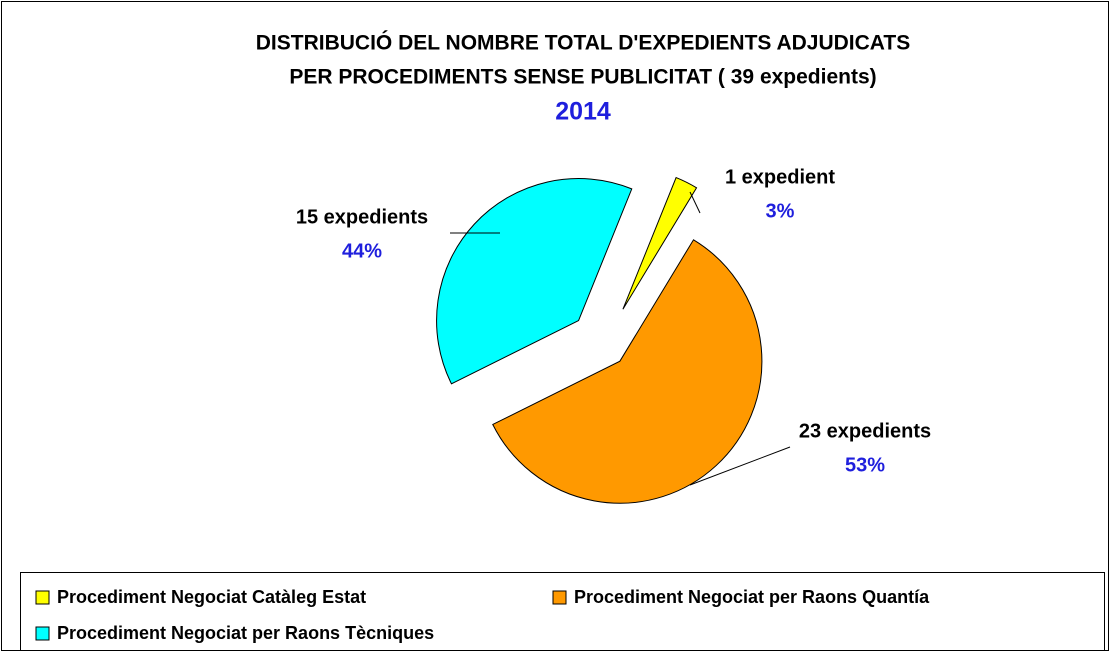 The width and height of the screenshot is (1110, 652). I want to click on data-label: 1 expedient, so click(780, 177).